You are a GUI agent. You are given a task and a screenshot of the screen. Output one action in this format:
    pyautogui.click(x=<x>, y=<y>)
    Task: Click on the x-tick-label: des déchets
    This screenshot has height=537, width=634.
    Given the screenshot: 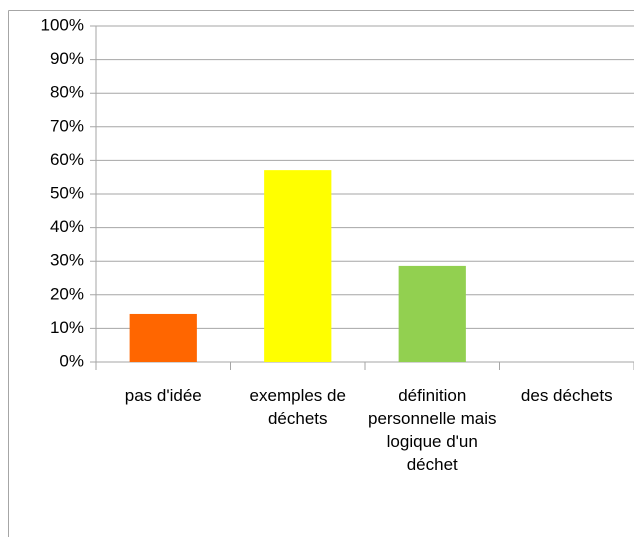 What is the action you would take?
    pyautogui.click(x=566, y=395)
    